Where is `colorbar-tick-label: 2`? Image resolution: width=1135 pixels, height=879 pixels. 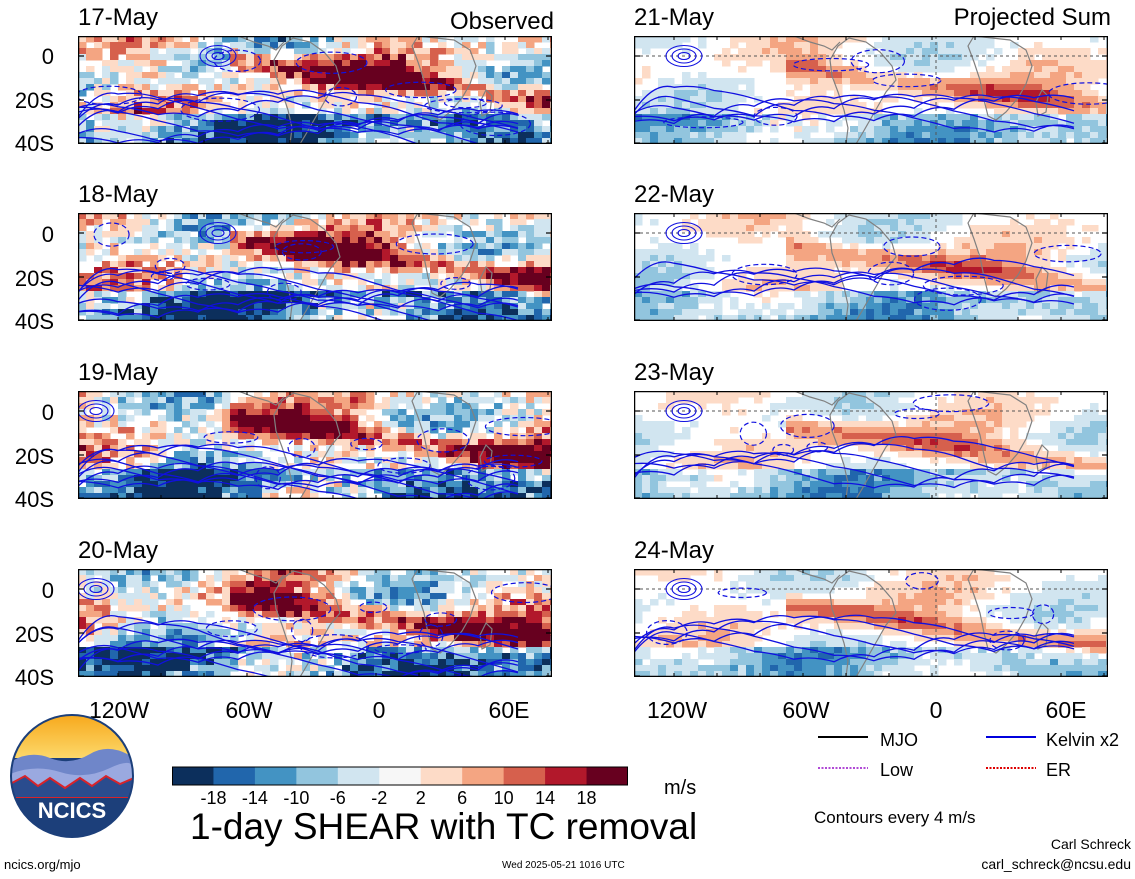 colorbar-tick-label: 2 is located at coordinates (420, 798).